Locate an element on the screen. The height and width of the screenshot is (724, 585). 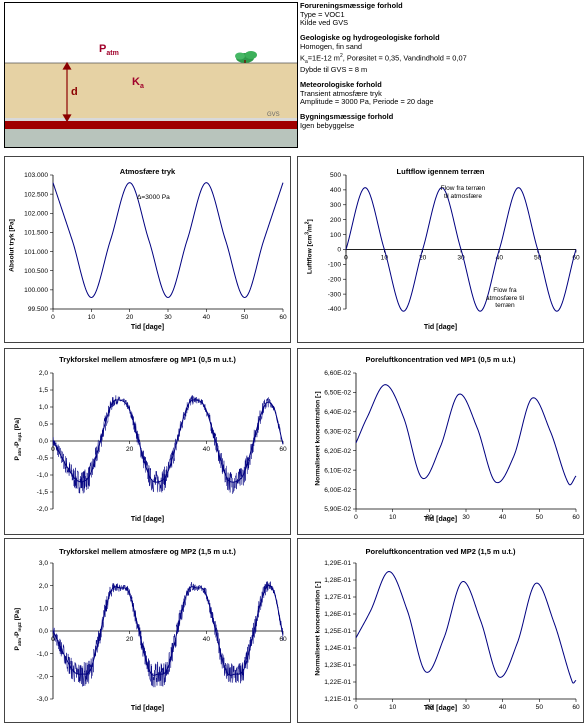
meteorology-line: Transient atmosfære tryk is located at coordinates (341, 93).